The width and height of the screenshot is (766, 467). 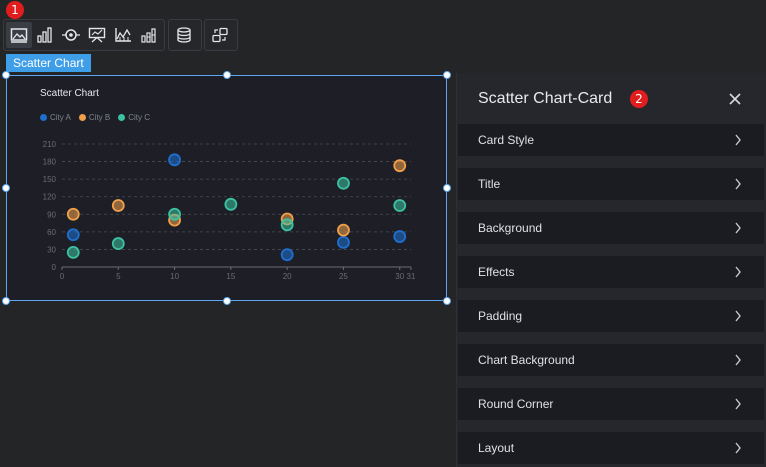 I want to click on panel-row-label: Round Corner, so click(x=516, y=404).